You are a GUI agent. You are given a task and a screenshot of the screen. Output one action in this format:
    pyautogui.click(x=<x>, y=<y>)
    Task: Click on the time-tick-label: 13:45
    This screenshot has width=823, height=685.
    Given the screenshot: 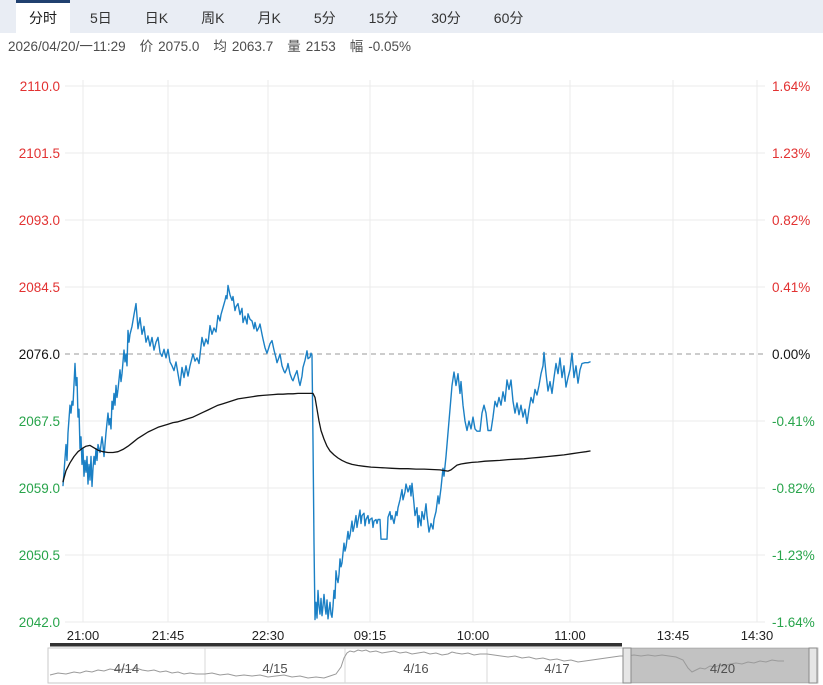 What is the action you would take?
    pyautogui.click(x=673, y=635)
    